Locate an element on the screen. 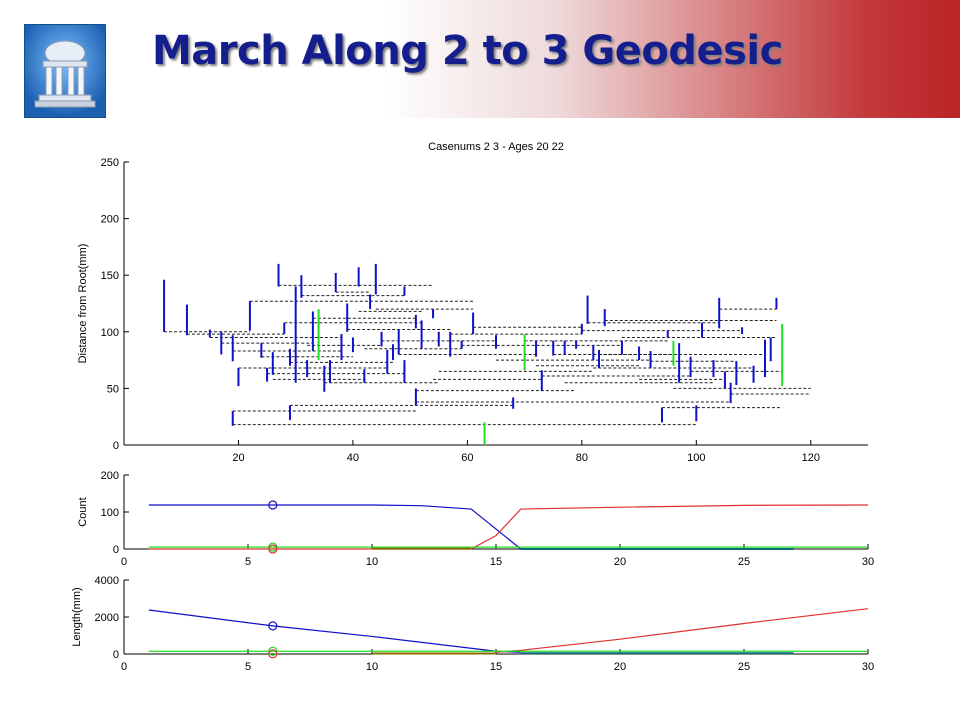  slide-title: March Along 2 to 3 Geodesic is located at coordinates (467, 51).